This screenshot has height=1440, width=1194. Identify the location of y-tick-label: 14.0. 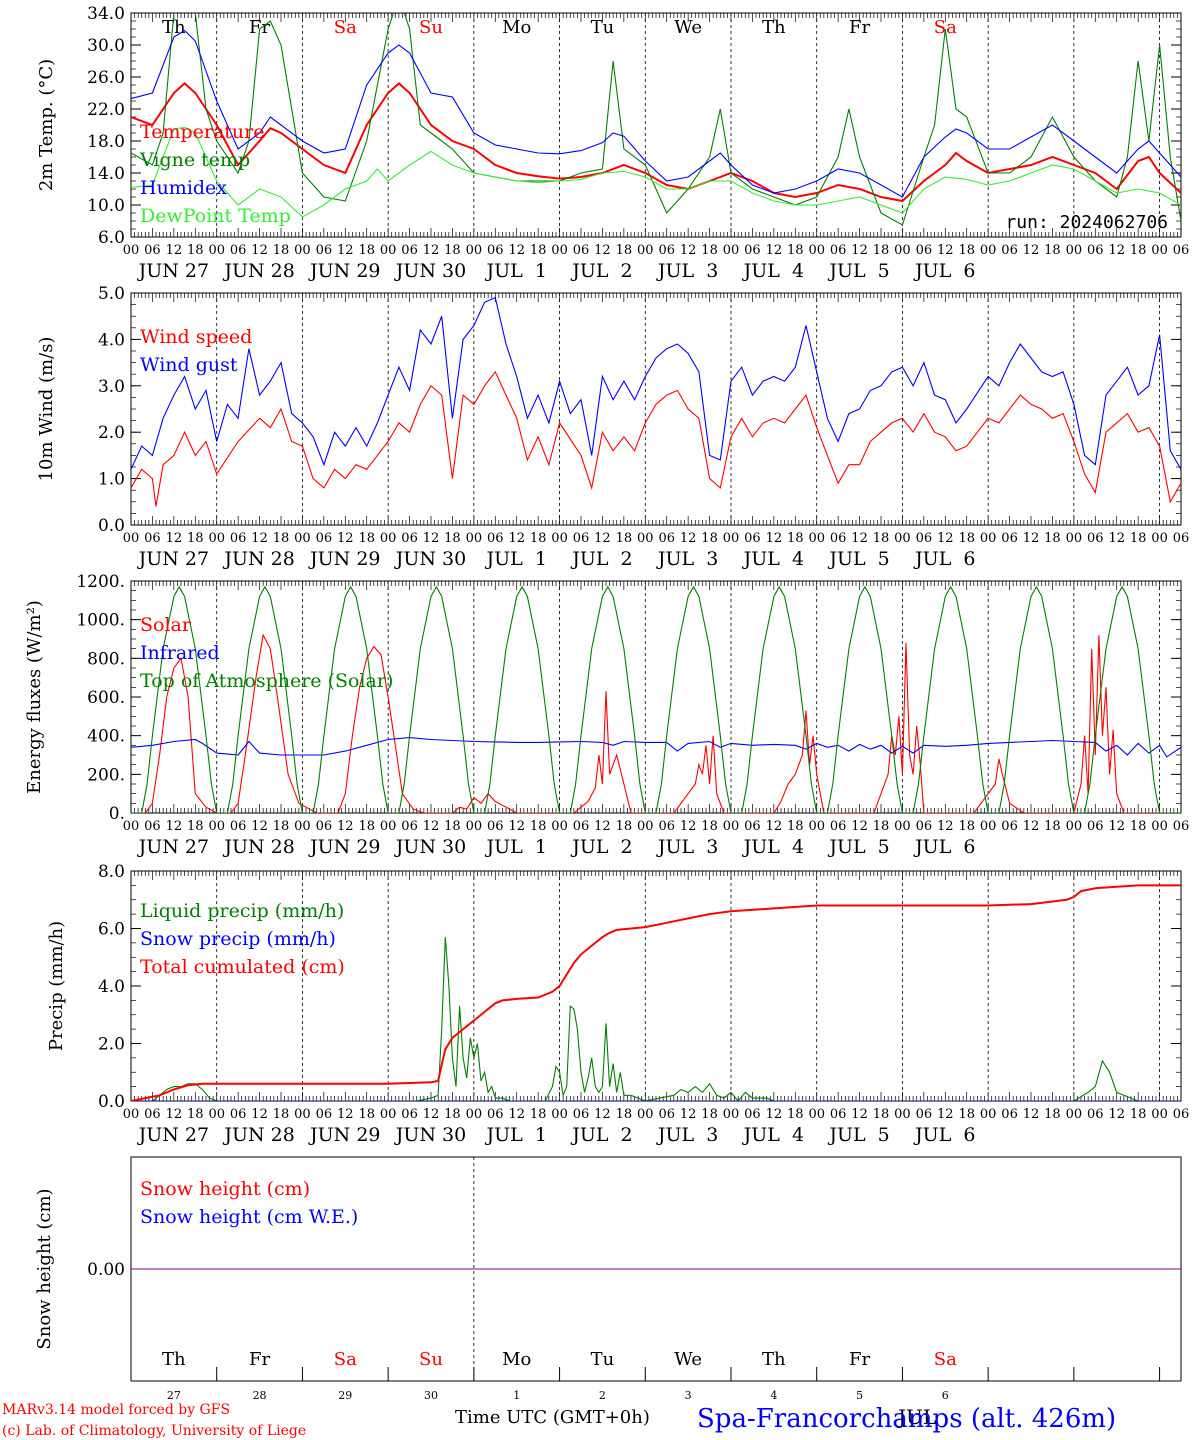
(106, 174).